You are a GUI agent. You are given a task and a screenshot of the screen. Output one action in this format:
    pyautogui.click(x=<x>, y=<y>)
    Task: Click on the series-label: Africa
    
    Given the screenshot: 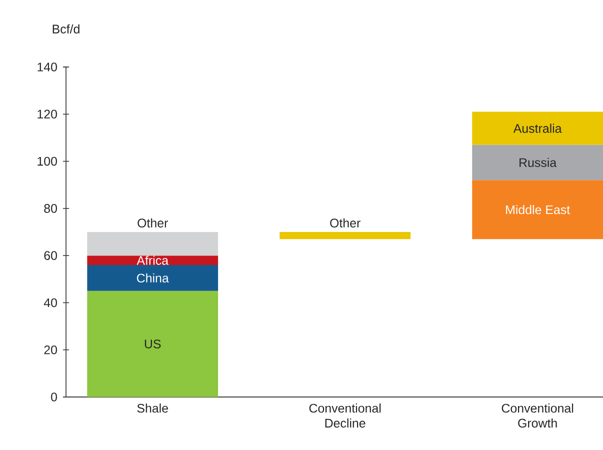 What is the action you would take?
    pyautogui.click(x=152, y=260)
    